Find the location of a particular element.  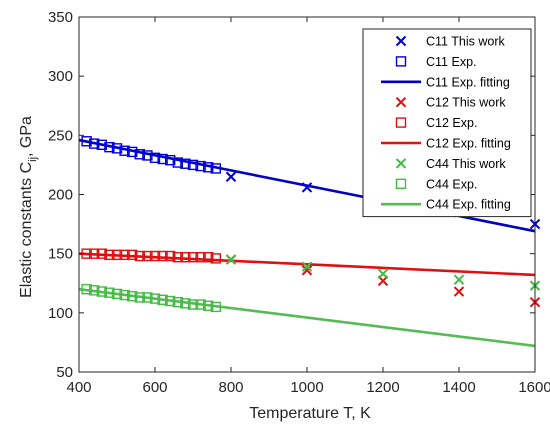

y-tick-label: 250 is located at coordinates (60, 135).